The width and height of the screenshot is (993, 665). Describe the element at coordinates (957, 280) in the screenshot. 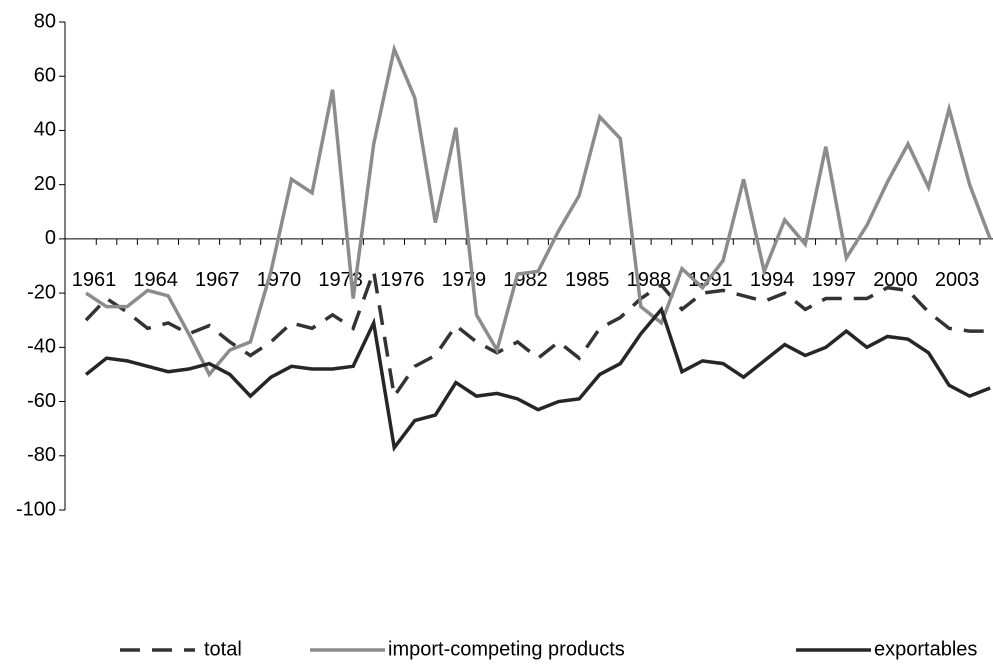

I see `x-tick-label: 2003` at that location.